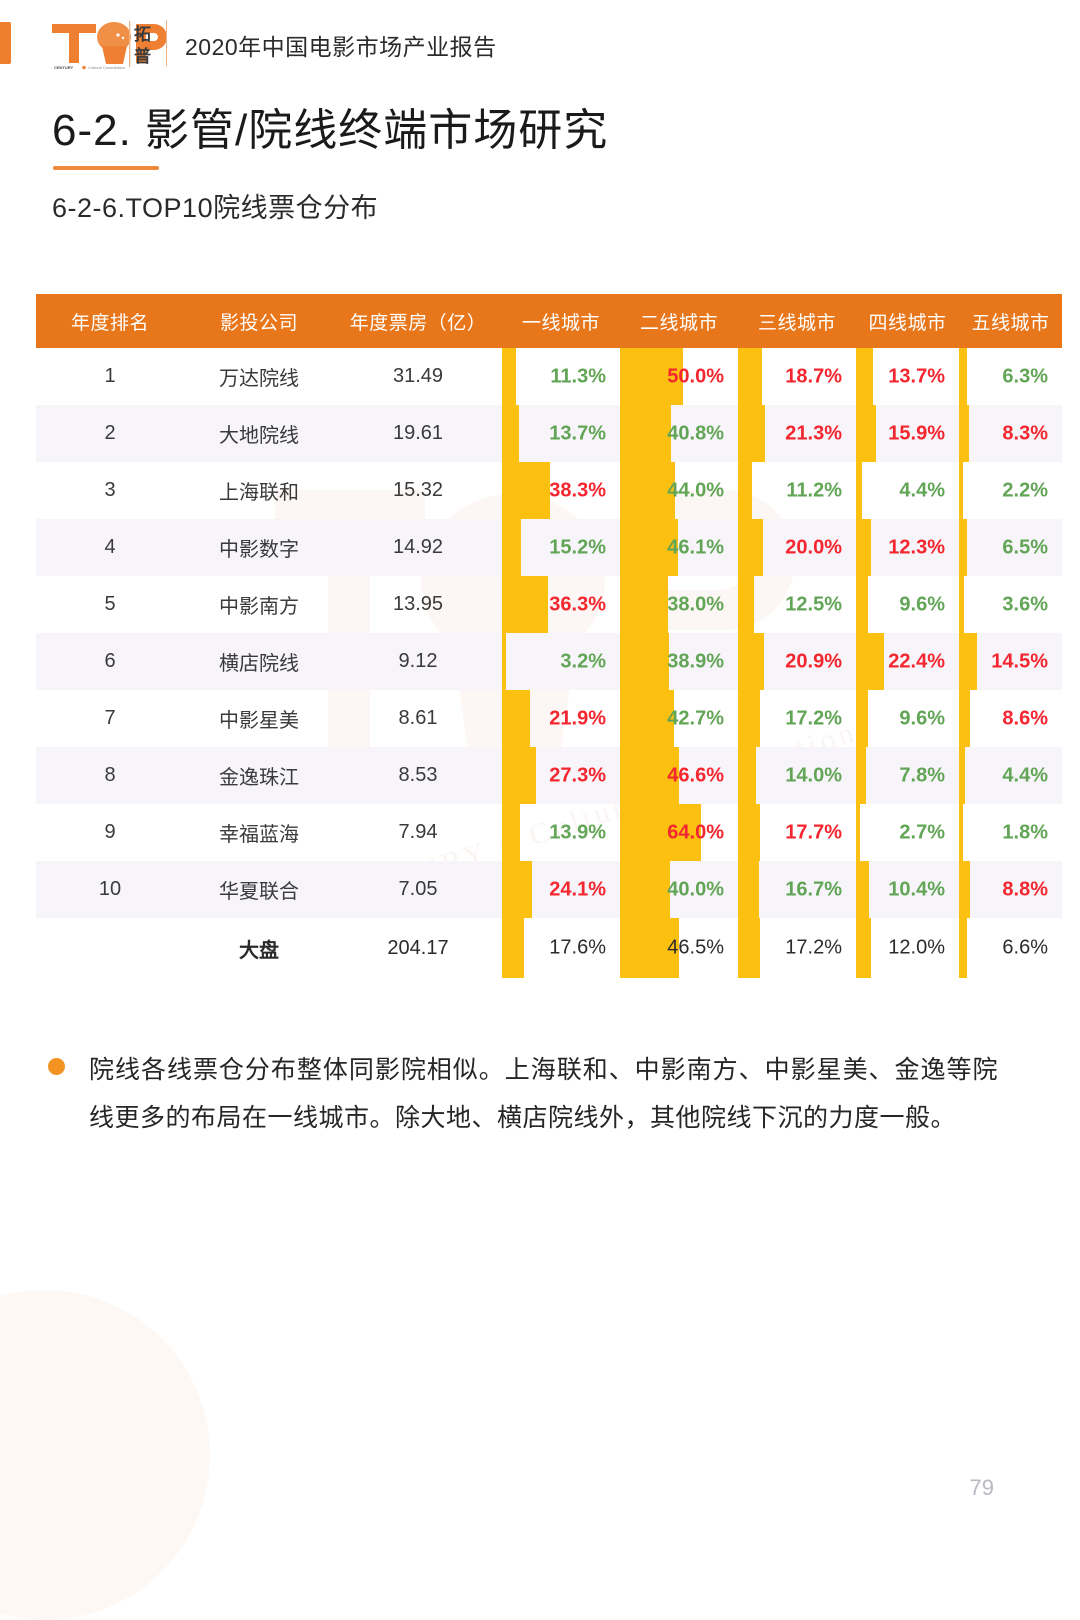 This screenshot has width=1080, height=1620. Describe the element at coordinates (418, 376) in the screenshot. I see `boxoffice-cell: 31.49` at that location.